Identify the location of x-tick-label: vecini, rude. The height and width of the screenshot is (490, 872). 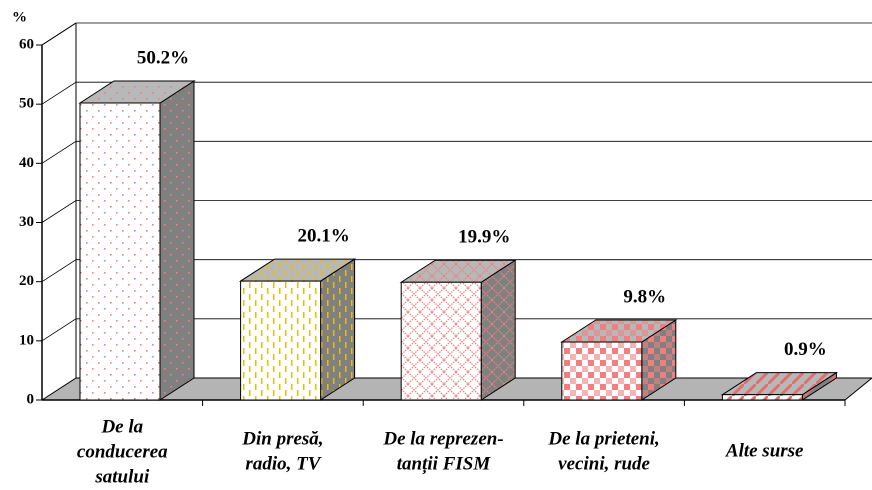
(604, 463).